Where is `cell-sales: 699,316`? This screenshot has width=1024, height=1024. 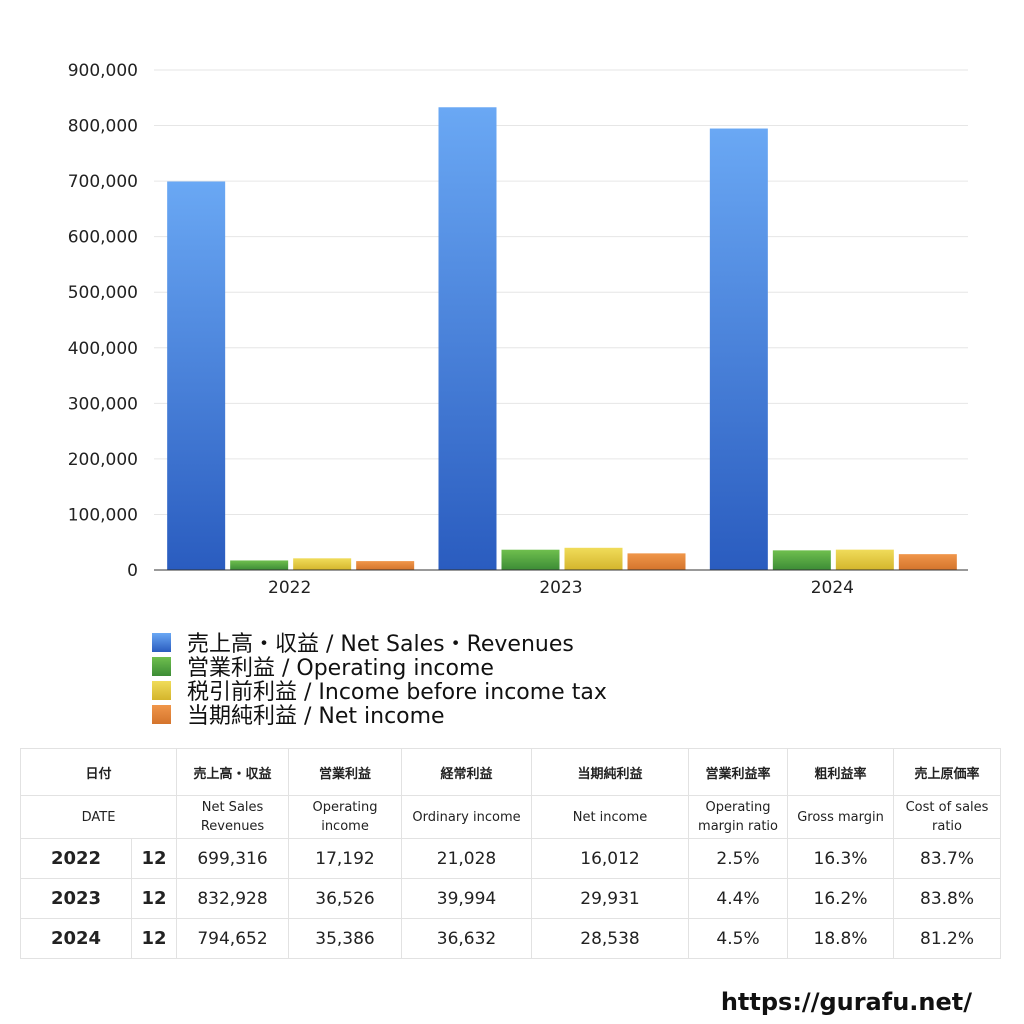 cell-sales: 699,316 is located at coordinates (233, 858).